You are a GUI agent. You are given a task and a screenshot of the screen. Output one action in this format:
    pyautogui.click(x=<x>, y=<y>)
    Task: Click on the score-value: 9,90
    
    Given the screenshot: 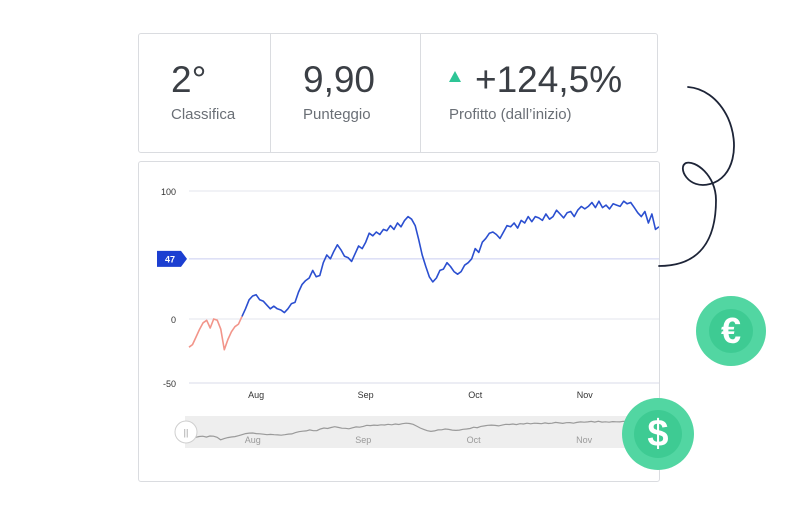 What is the action you would take?
    pyautogui.click(x=339, y=79)
    